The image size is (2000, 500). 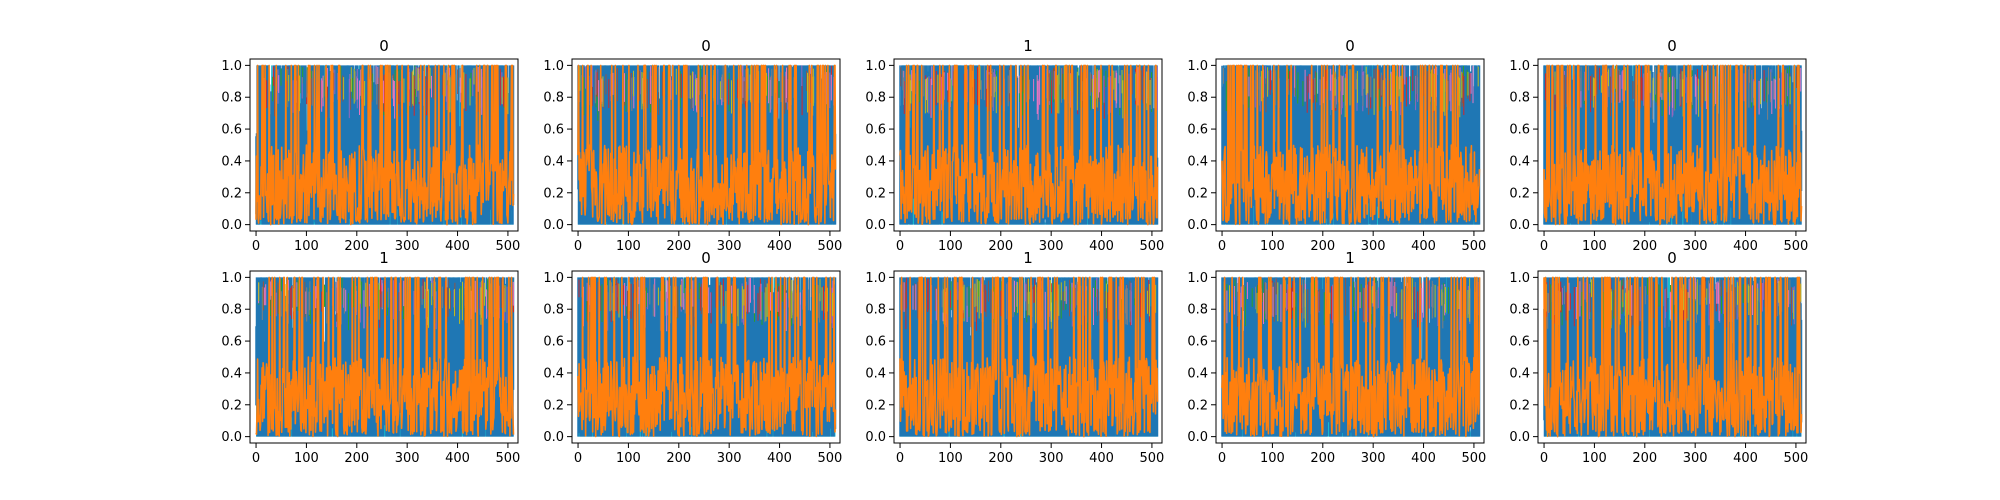 I want to click on subplot-8: 0 100 200 300 400 500 0.0 0.2 0.4 0.6 0.8 1.0 1, so click(x=1336, y=357).